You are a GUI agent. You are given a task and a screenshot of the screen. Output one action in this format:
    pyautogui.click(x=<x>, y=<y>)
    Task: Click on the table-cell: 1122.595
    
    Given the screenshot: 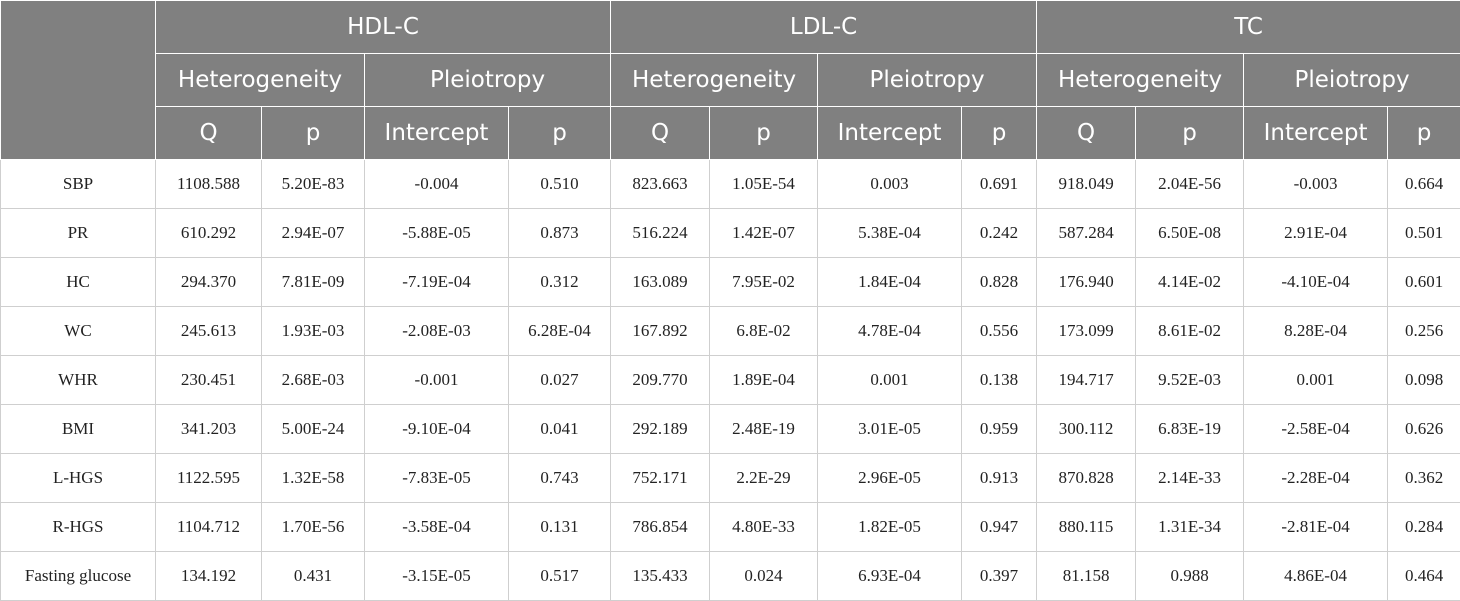 What is the action you would take?
    pyautogui.click(x=209, y=478)
    